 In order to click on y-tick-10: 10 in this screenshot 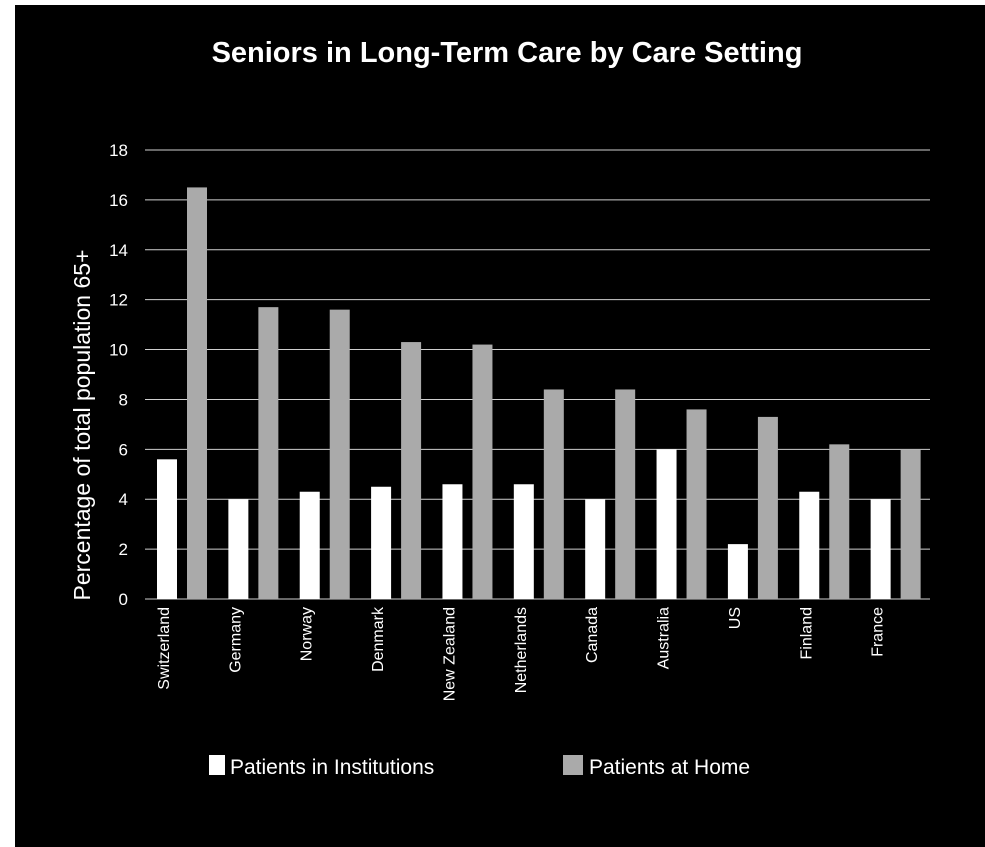, I will do `click(118, 350)`.